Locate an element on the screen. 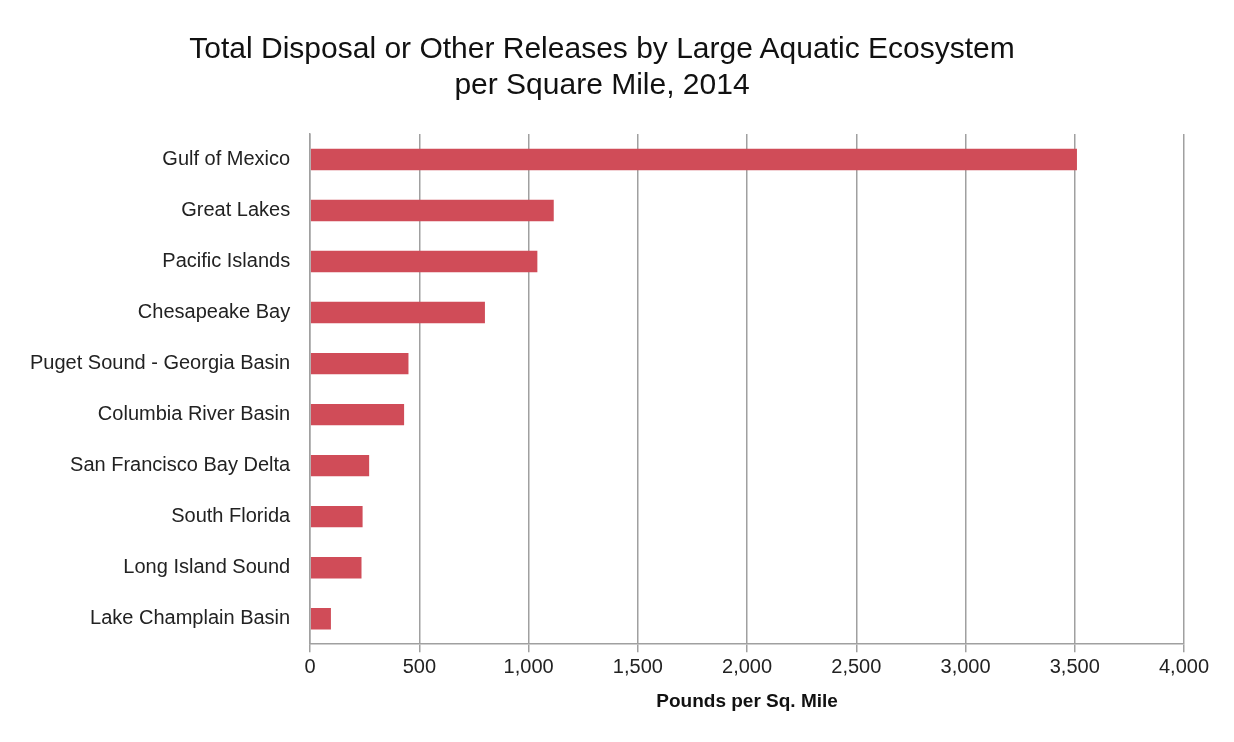 This screenshot has width=1234, height=742. x-tick-label: 0 is located at coordinates (310, 665).